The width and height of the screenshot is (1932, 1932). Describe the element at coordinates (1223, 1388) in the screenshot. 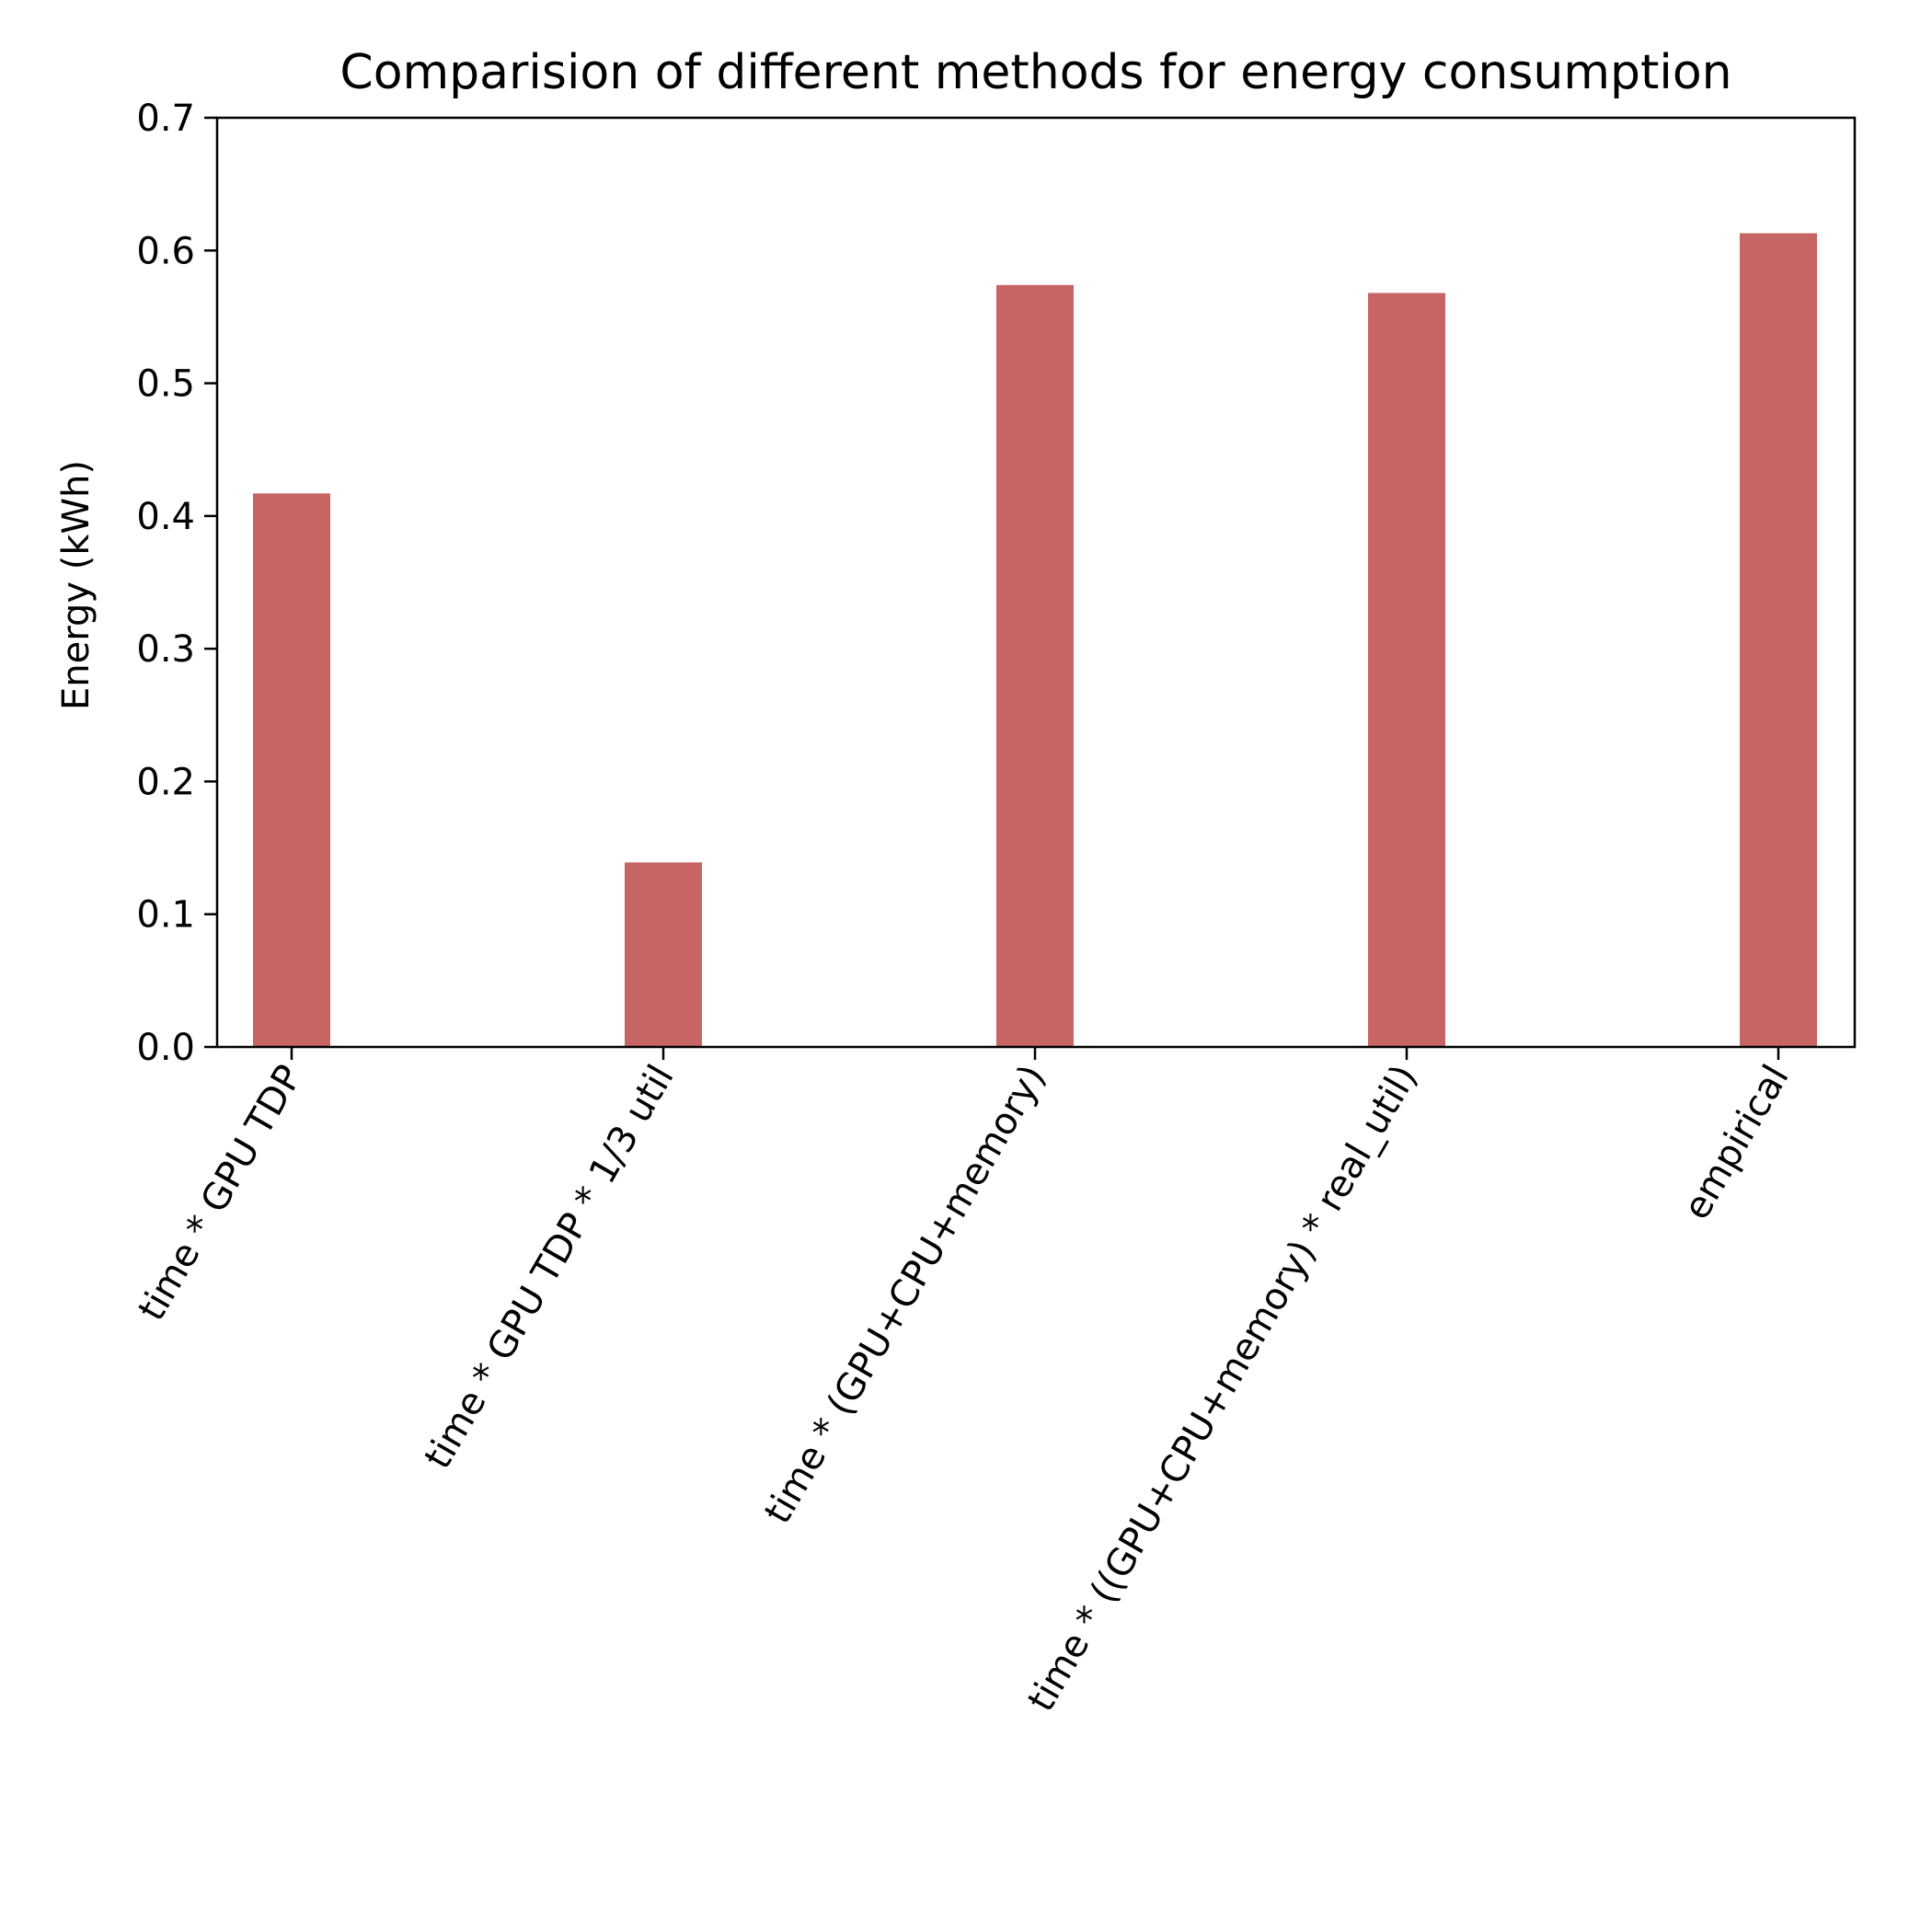

I see `x-tick-label: time * ((GPU+CPU+memory) * real_util)` at that location.